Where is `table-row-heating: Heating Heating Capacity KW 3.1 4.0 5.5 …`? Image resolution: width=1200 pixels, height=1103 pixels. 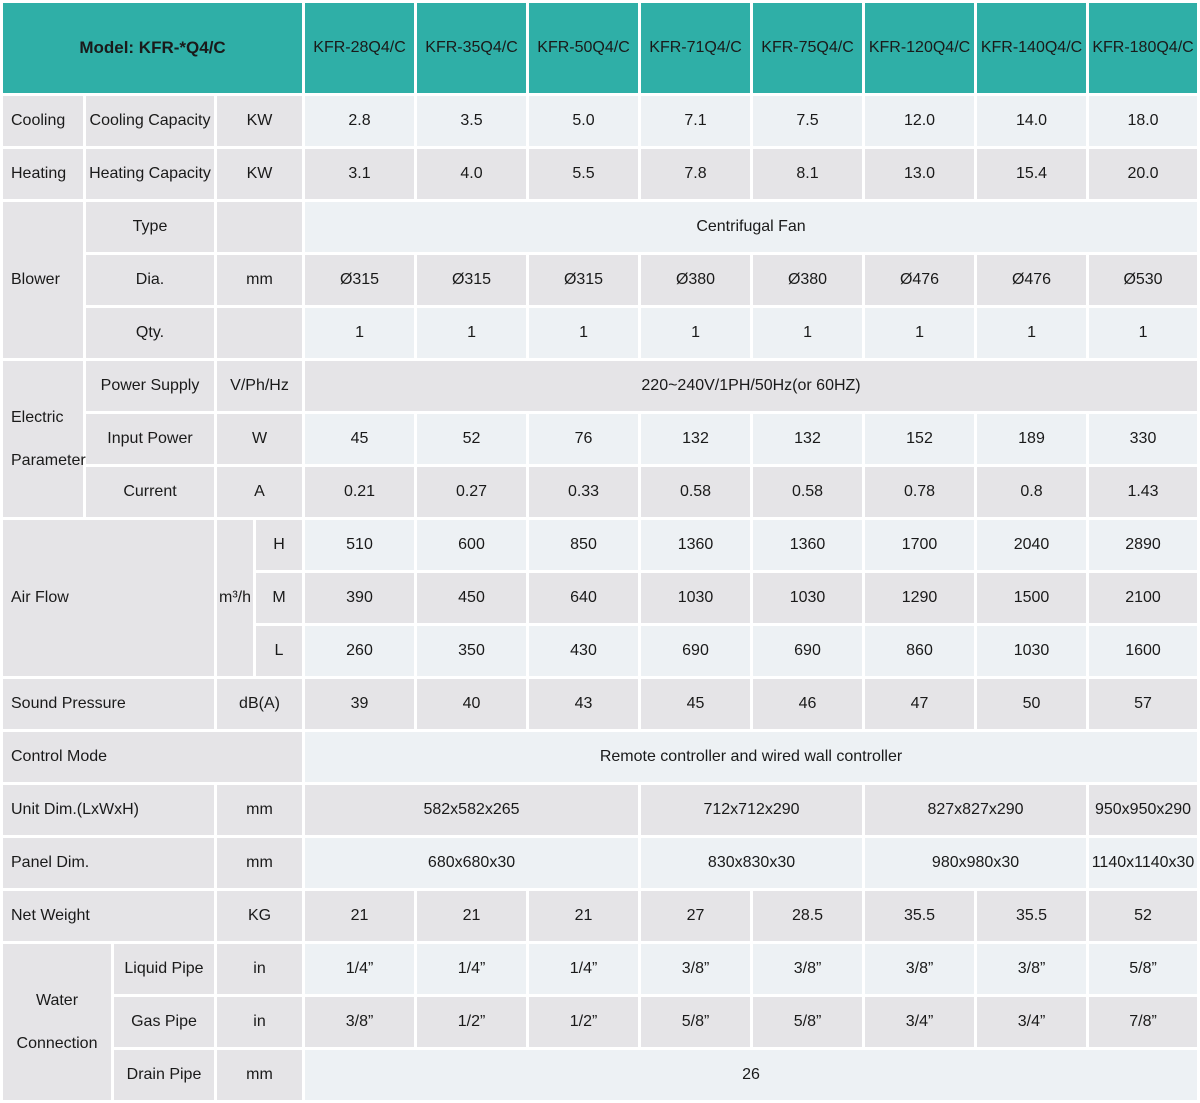
table-row-heating: Heating Heating Capacity KW 3.1 4.0 5.5 … is located at coordinates (600, 174).